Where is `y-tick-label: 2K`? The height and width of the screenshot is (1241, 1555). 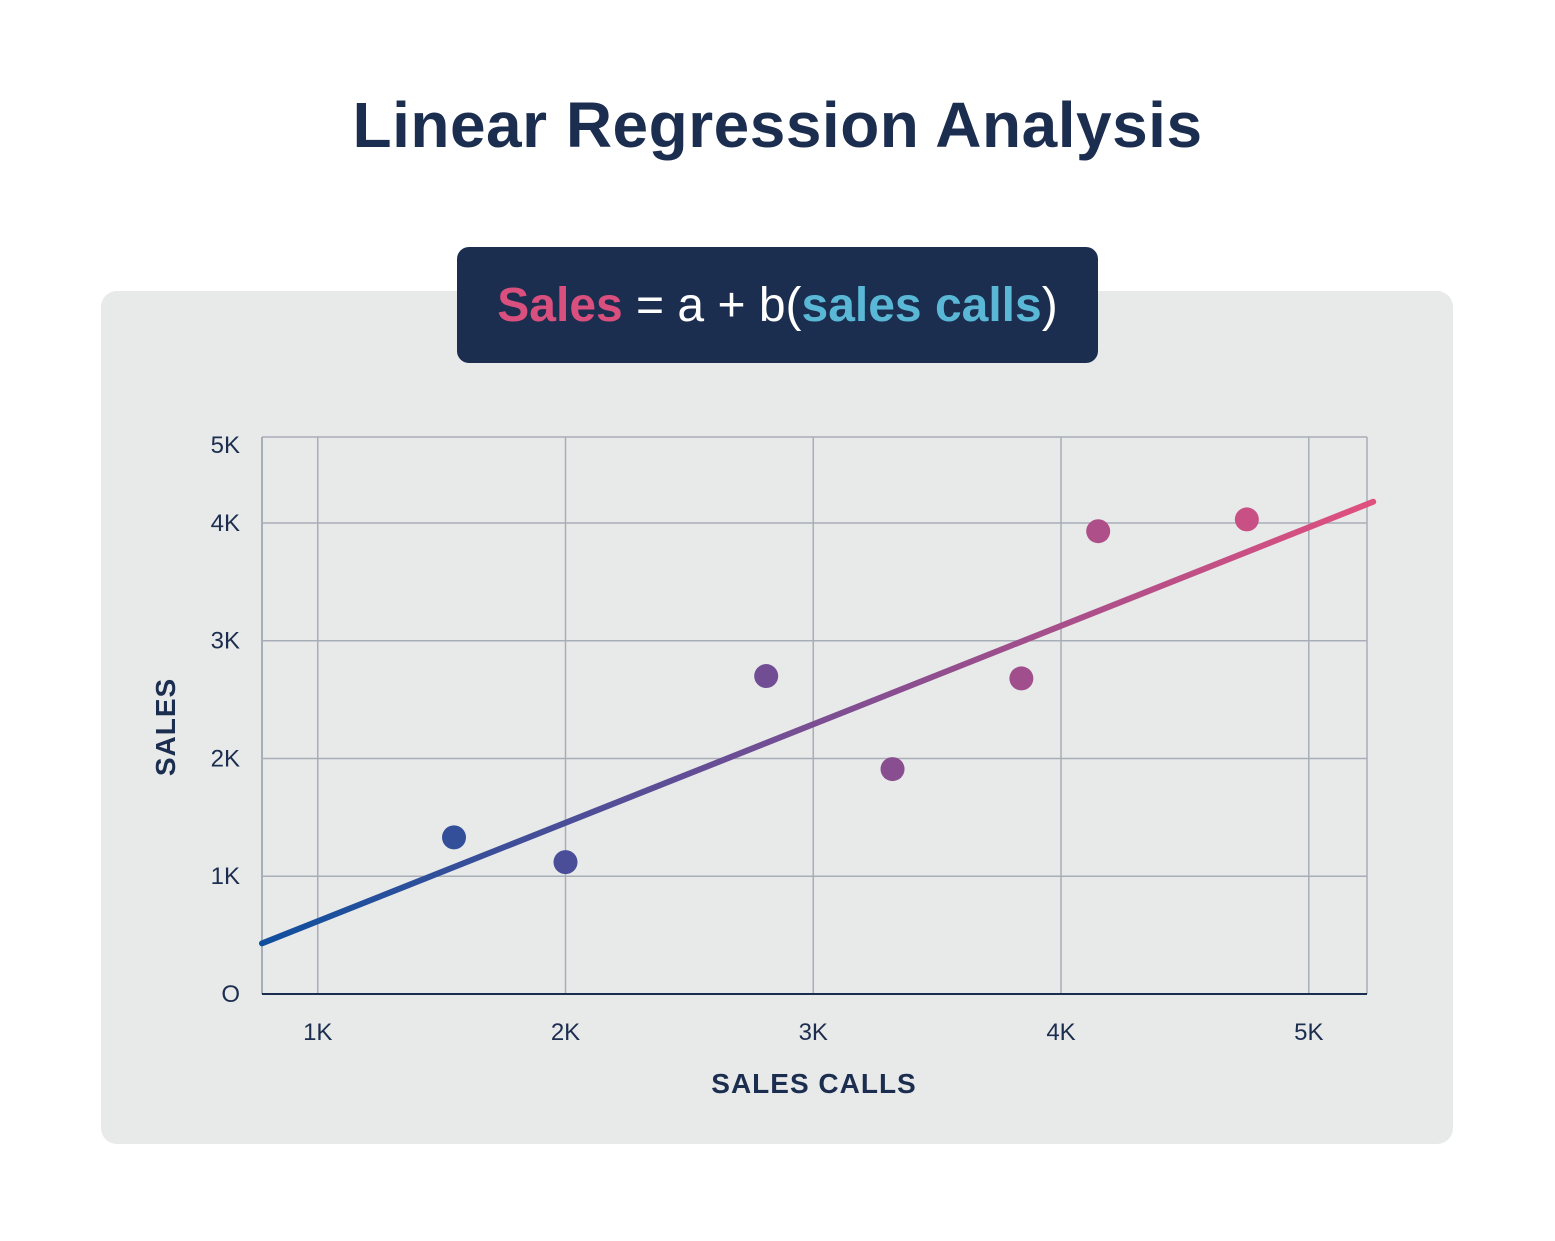 y-tick-label: 2K is located at coordinates (225, 758).